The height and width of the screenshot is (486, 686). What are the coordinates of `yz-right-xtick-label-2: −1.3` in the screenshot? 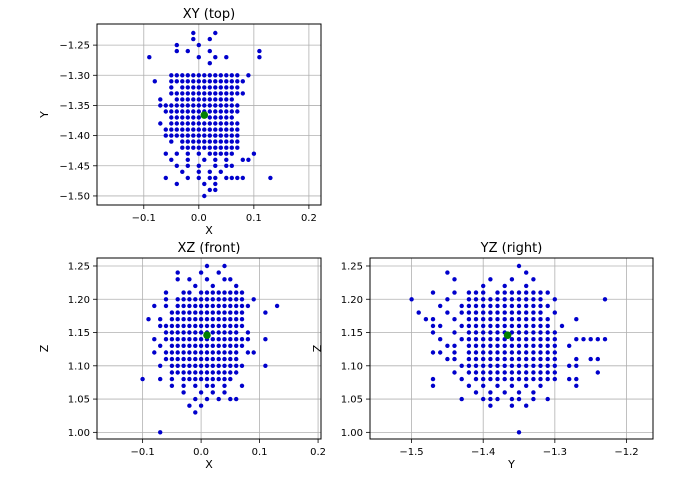 It's located at (555, 452).